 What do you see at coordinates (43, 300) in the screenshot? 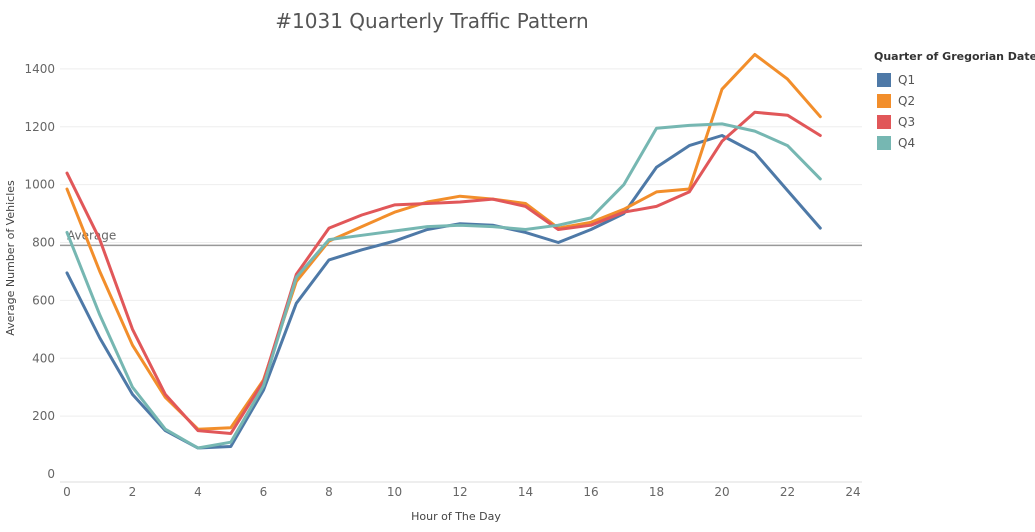
I see `y-tick-label: 600` at bounding box center [43, 300].